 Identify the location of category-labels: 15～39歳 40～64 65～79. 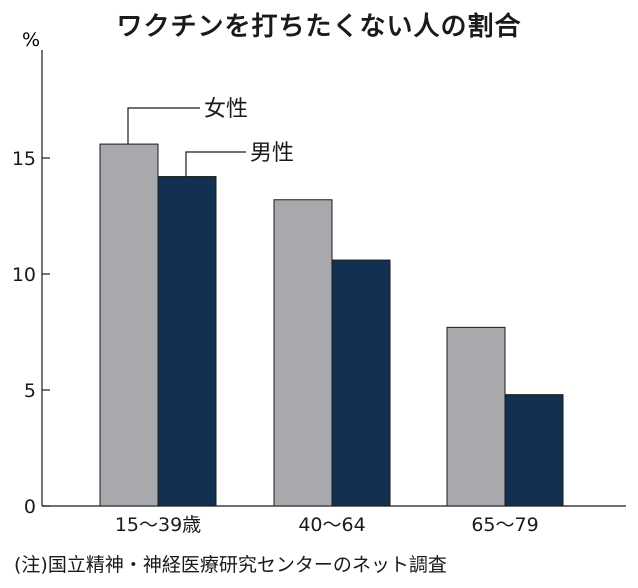
(327, 525).